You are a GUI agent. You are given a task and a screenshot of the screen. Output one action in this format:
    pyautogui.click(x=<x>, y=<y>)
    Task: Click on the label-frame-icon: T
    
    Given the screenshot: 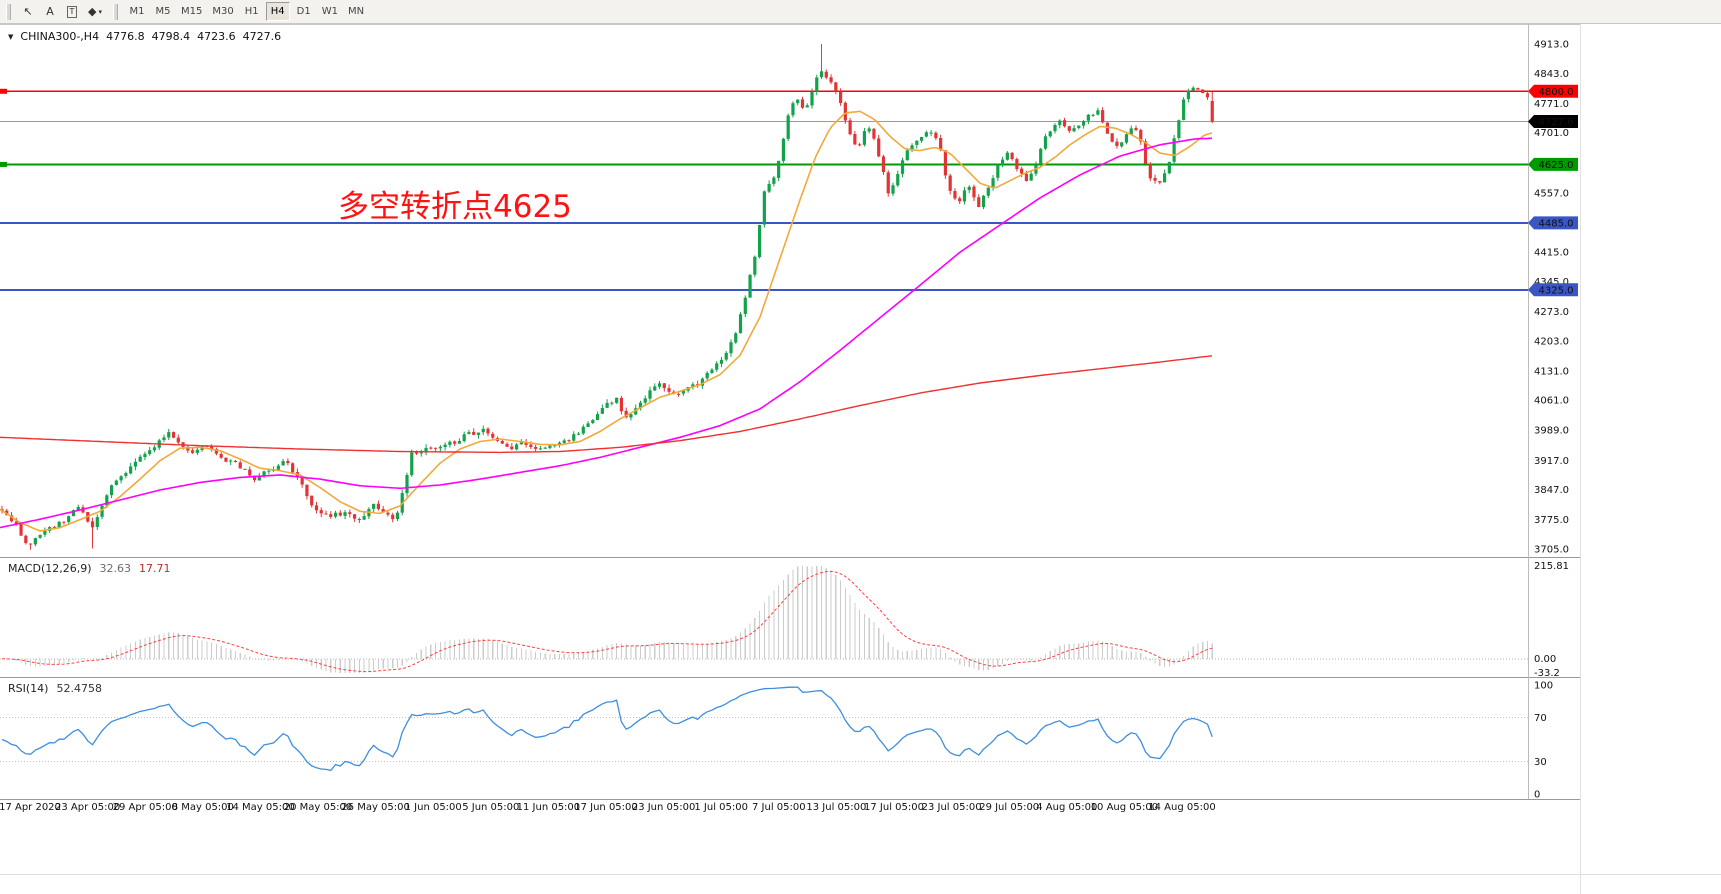 What is the action you would take?
    pyautogui.click(x=72, y=11)
    